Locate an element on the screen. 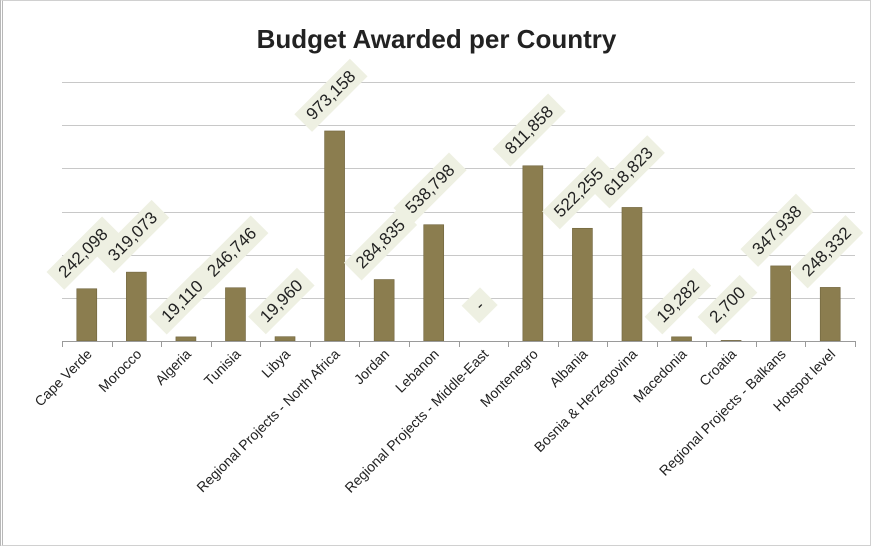  category-label: Morocco is located at coordinates (119, 370).